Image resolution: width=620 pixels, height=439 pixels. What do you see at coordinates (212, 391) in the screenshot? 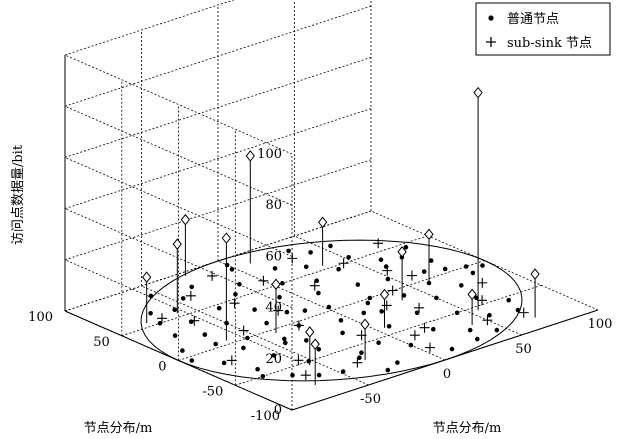
I see `y-tick-label: -50` at bounding box center [212, 391].